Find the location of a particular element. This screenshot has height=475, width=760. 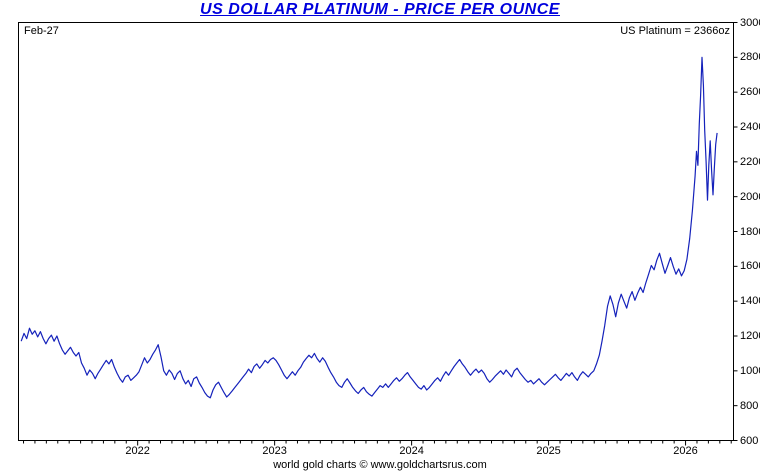

x-axis-tick-label: 2024 is located at coordinates (411, 451).